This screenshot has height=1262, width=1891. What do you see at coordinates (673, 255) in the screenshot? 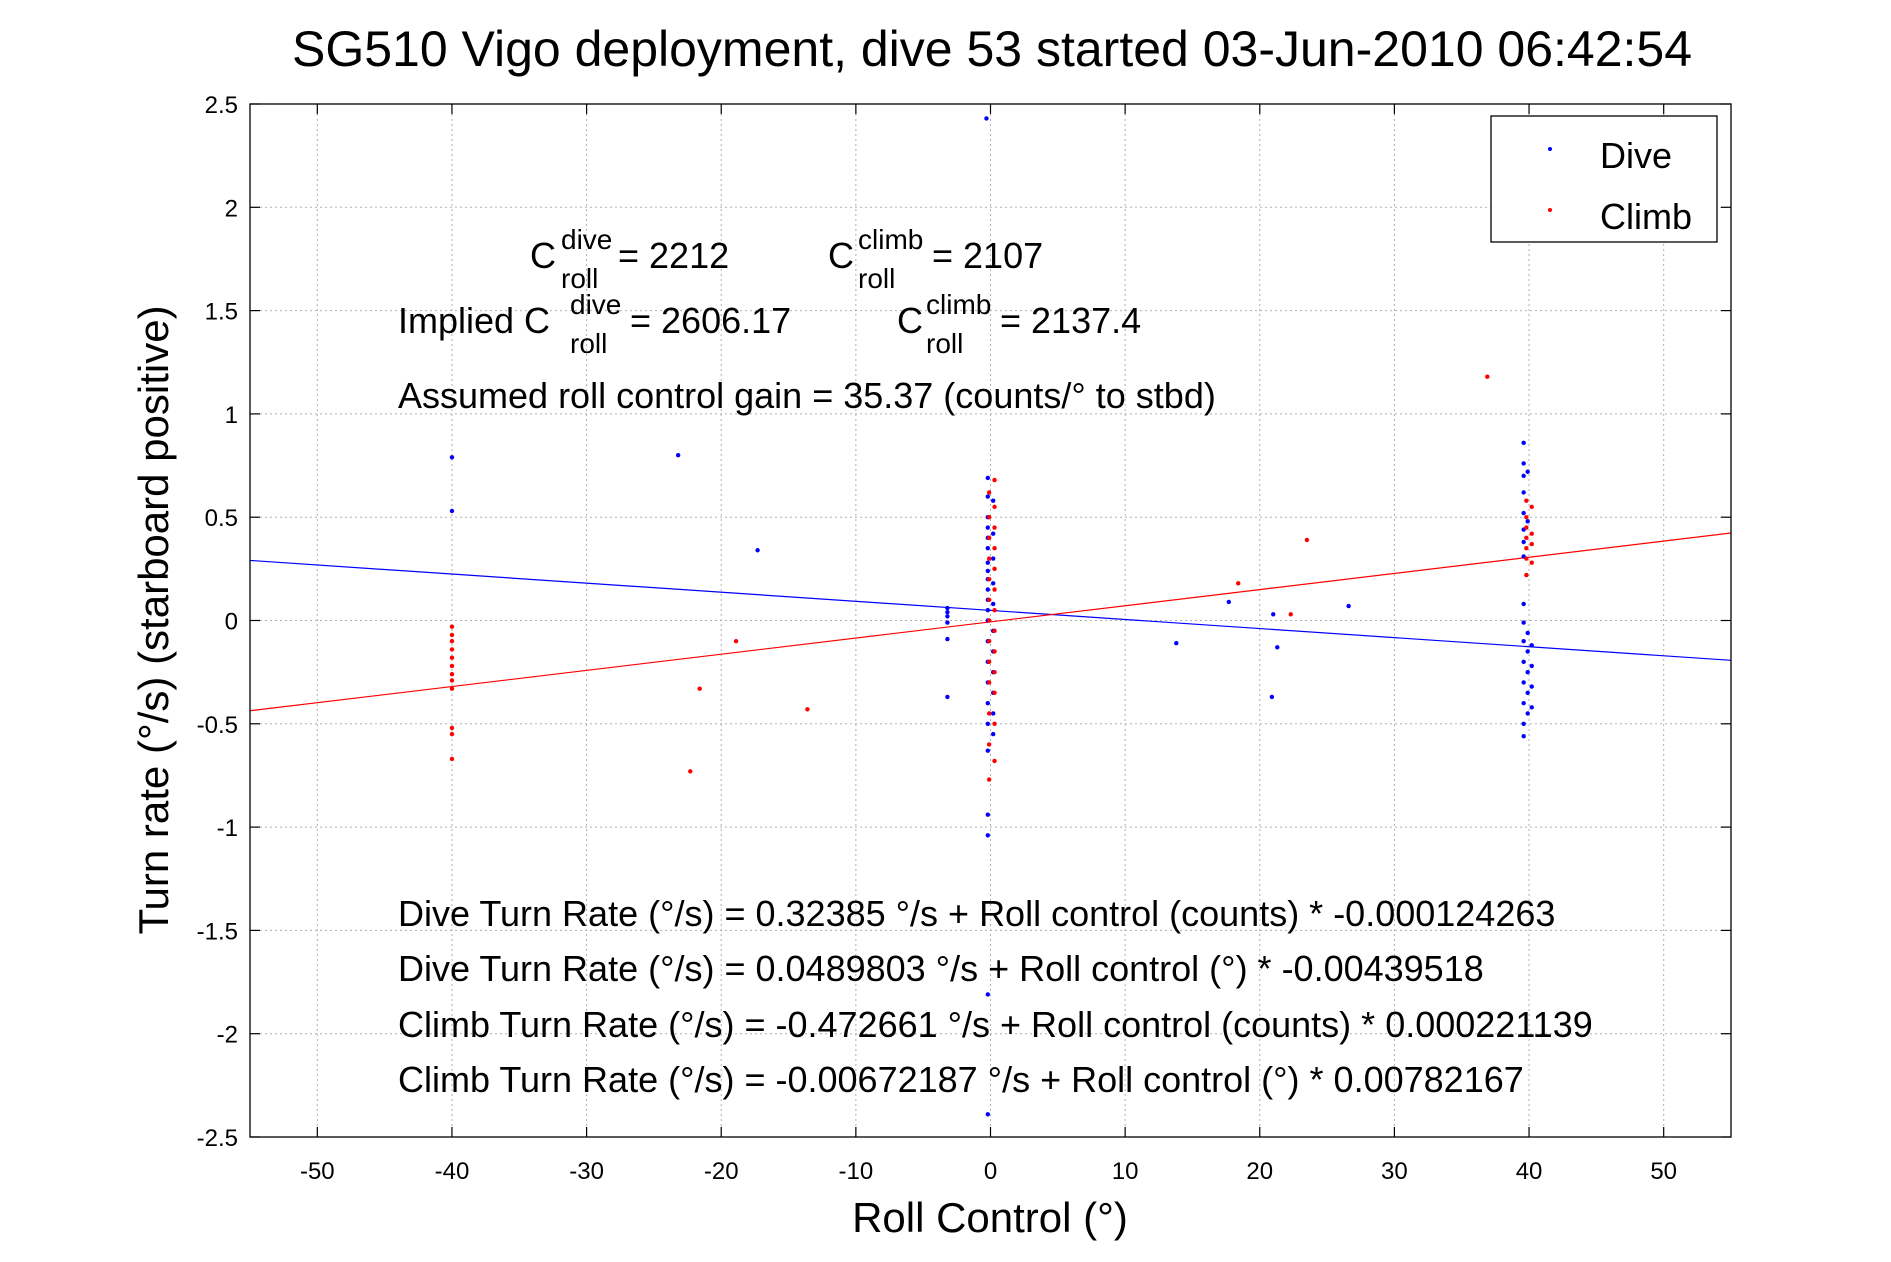
I see `c-roll-dive-value: = 2212` at bounding box center [673, 255].